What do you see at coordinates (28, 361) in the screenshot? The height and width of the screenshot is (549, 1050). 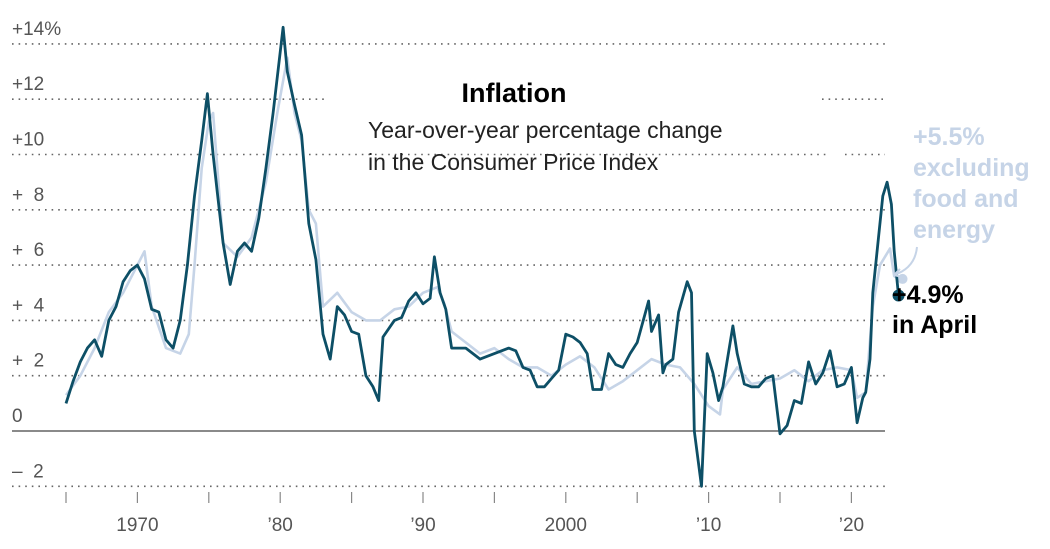 I see `y-tick-label: + 2` at bounding box center [28, 361].